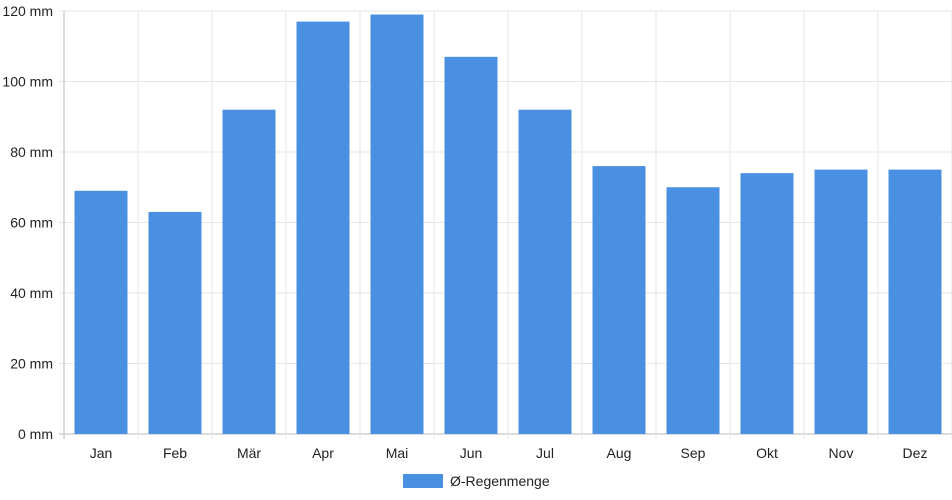  Describe the element at coordinates (619, 453) in the screenshot. I see `x-tick-label: Aug` at that location.